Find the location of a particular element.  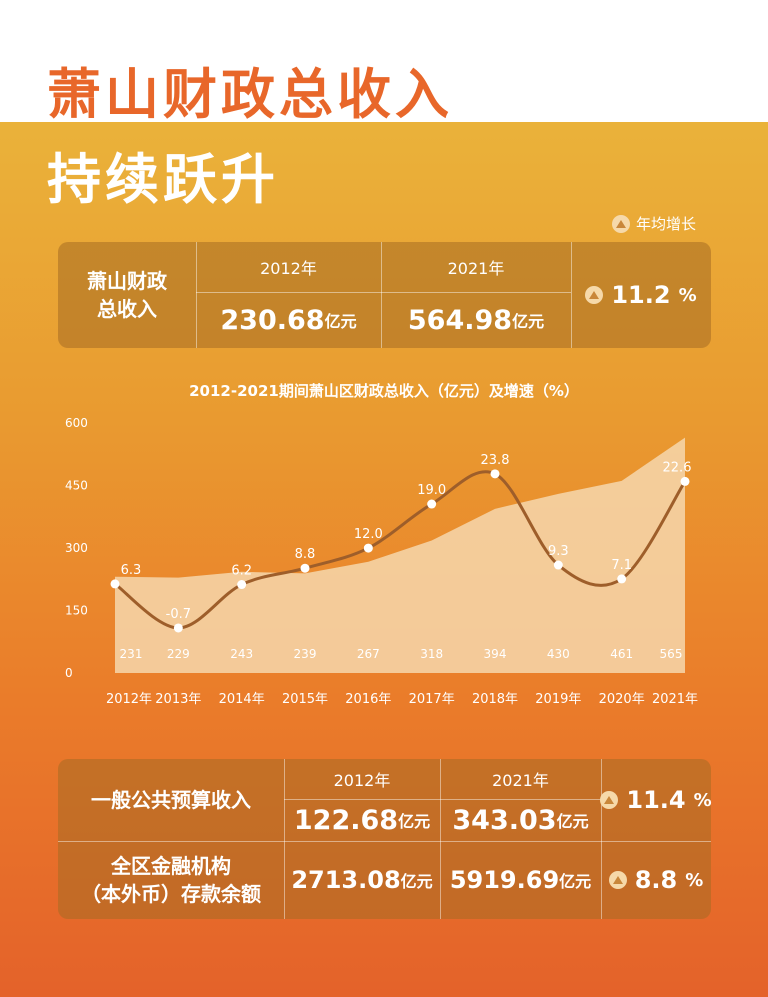

growth-value-label: -0.7 is located at coordinates (178, 614).